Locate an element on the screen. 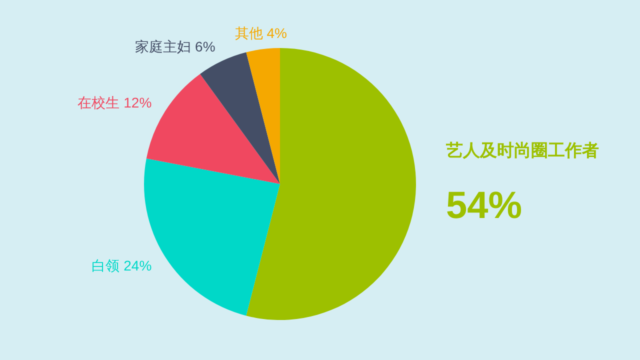  slice-label: 白领 24% is located at coordinates (122, 265).